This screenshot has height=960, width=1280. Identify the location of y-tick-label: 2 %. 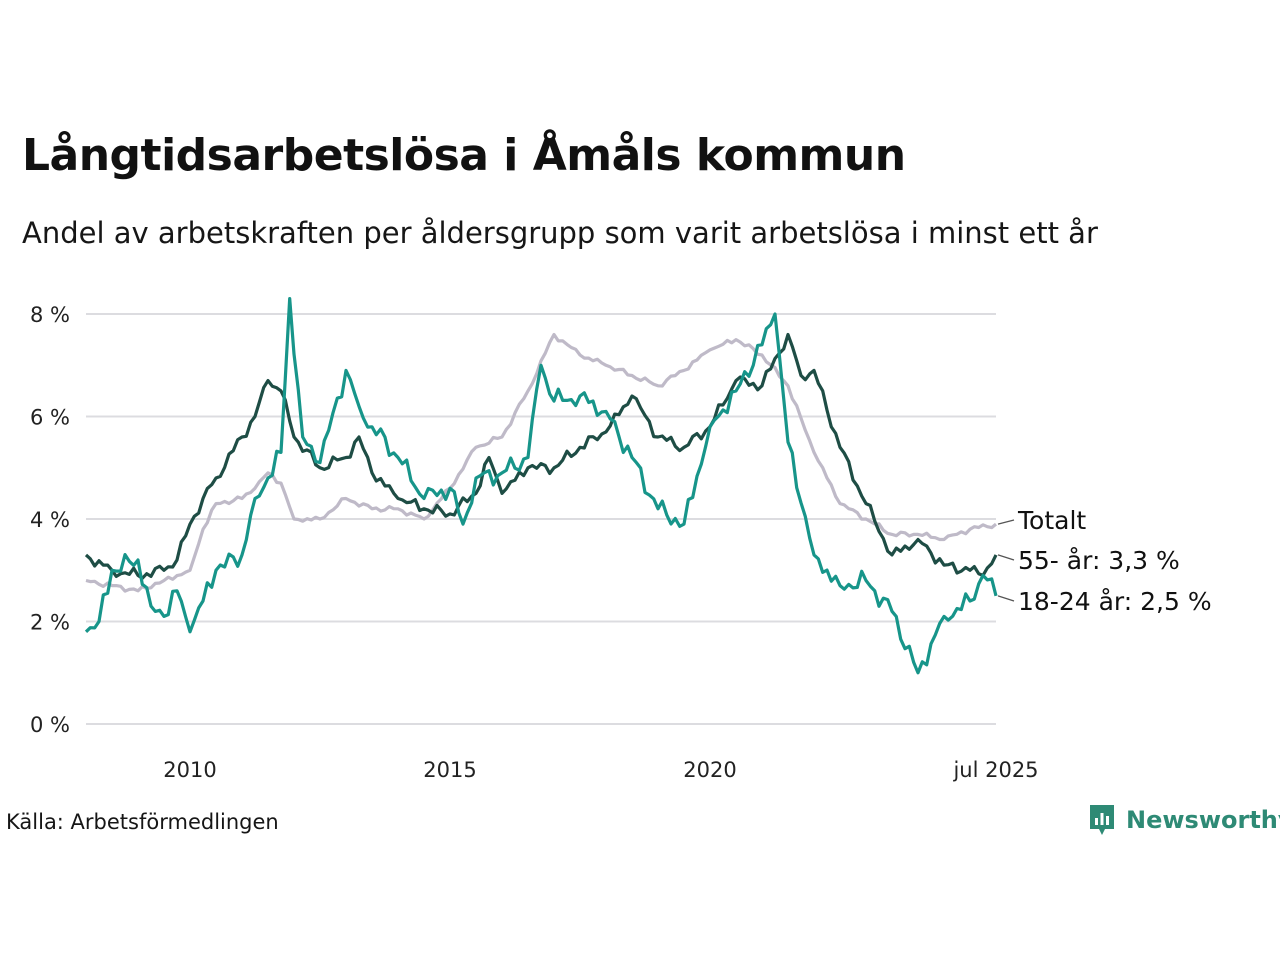
(50, 623).